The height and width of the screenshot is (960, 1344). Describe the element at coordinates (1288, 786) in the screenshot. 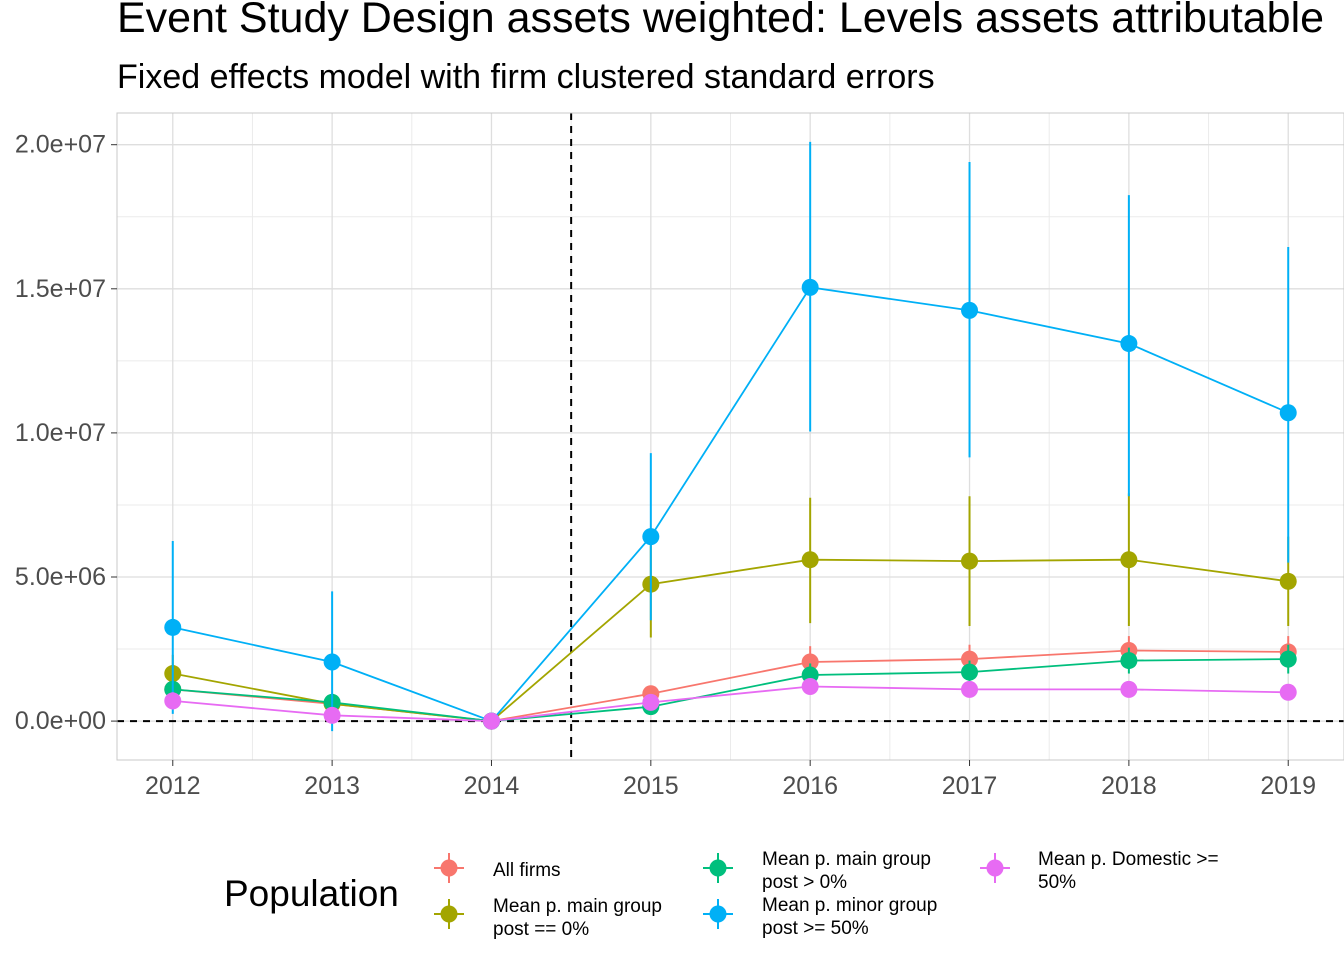

I see `x-tick-label: 2019` at that location.